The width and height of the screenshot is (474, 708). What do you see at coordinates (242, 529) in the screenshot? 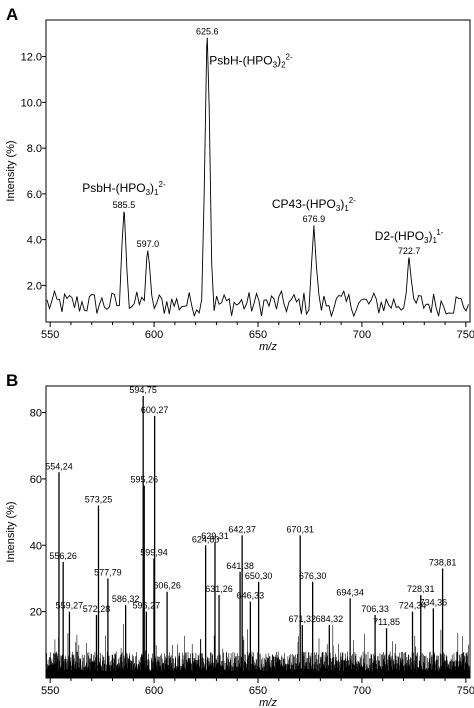
I see `panel-b-peak-label: 642,37` at bounding box center [242, 529].